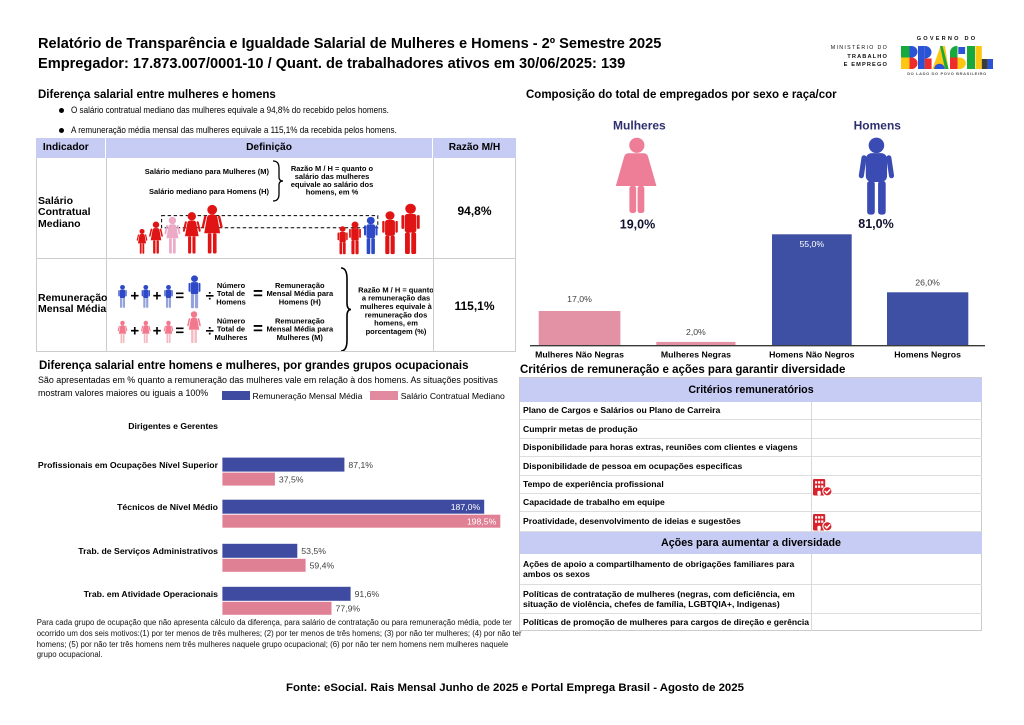  I want to click on svg-text: Homens Negros, so click(927, 355).